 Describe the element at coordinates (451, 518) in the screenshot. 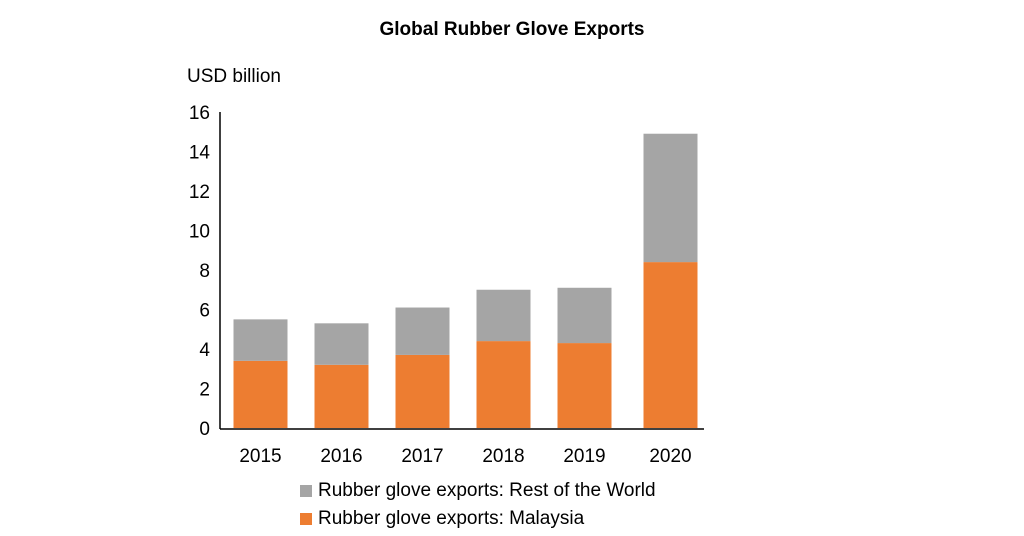

I see `legend-label: Rubber glove exports: Malaysia` at that location.